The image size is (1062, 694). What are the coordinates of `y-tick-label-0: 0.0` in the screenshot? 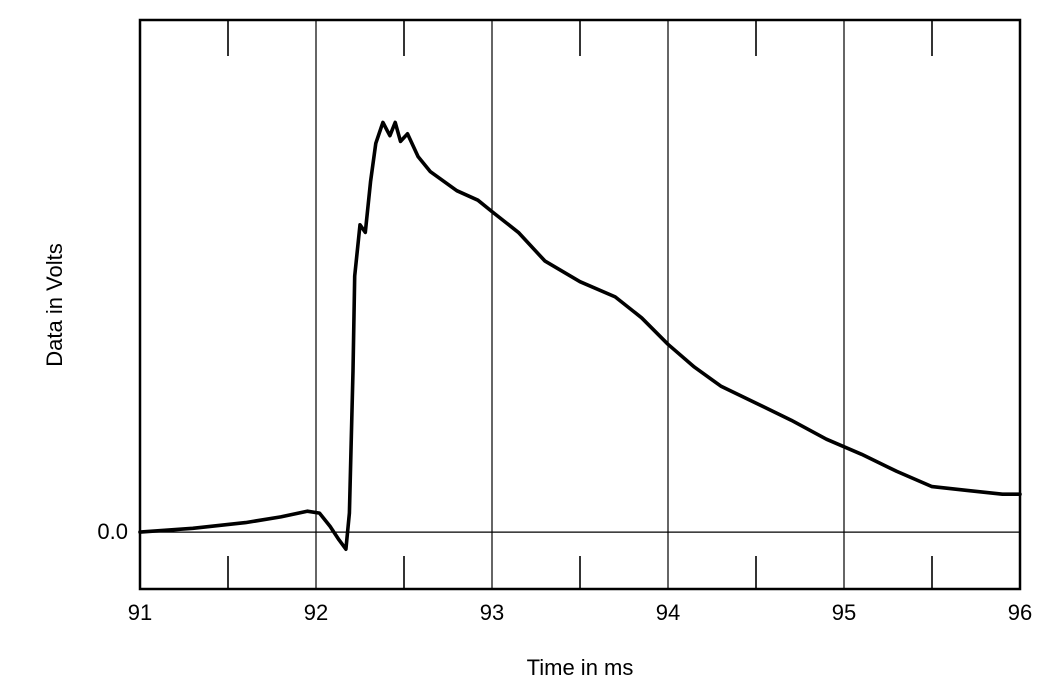 It's located at (112, 531).